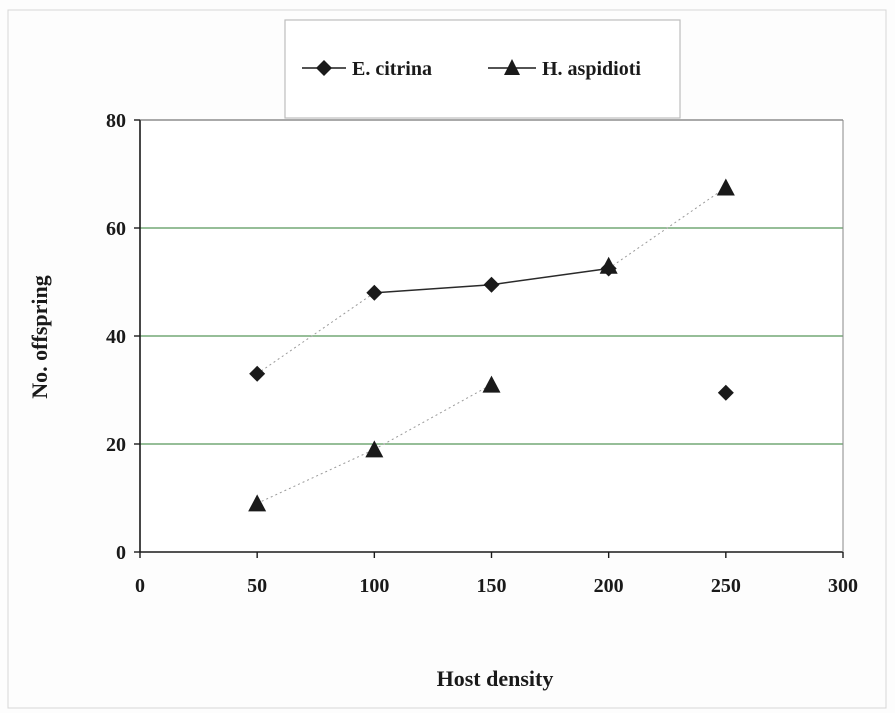 Image resolution: width=895 pixels, height=718 pixels. What do you see at coordinates (116, 445) in the screenshot?
I see `y-tick-label: 20` at bounding box center [116, 445].